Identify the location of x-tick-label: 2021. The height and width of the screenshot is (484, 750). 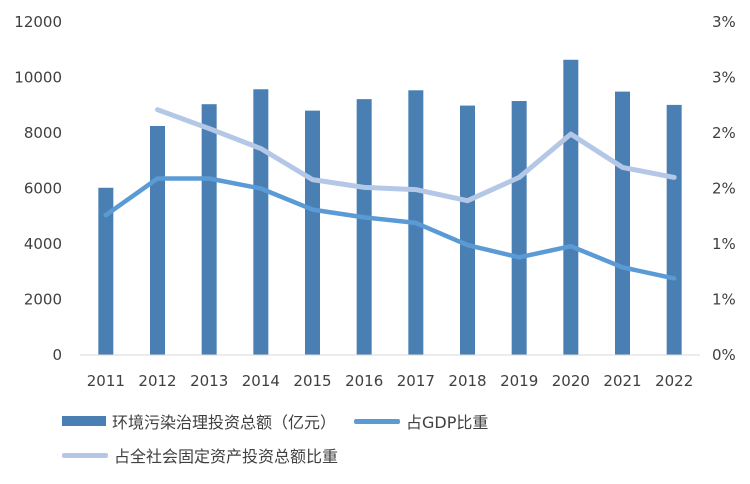
(622, 381).